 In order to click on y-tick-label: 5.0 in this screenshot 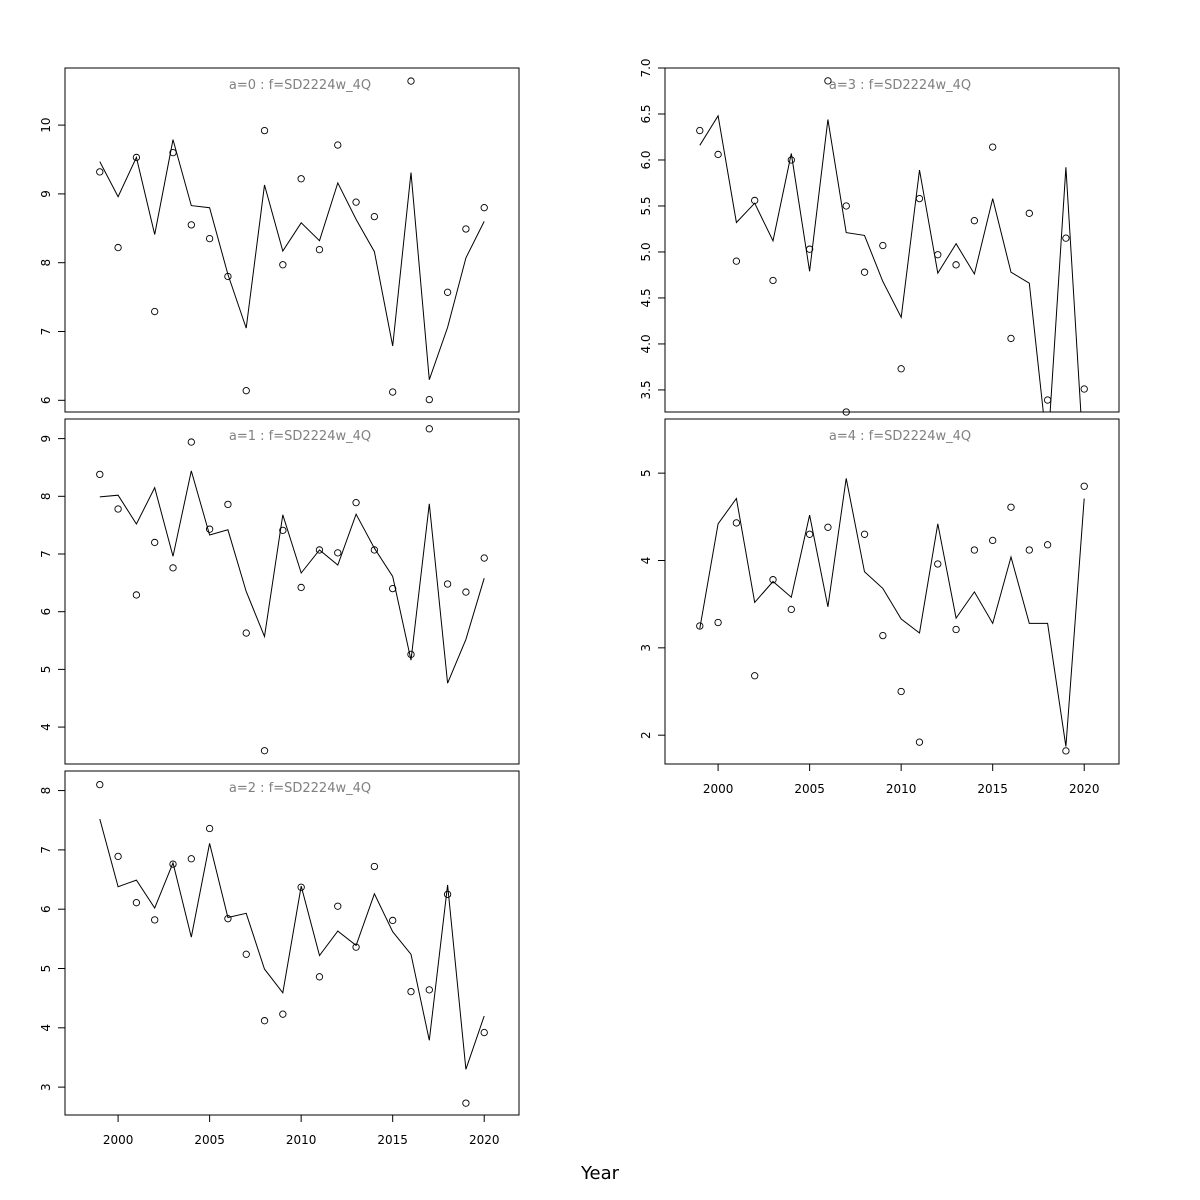, I will do `click(646, 251)`.